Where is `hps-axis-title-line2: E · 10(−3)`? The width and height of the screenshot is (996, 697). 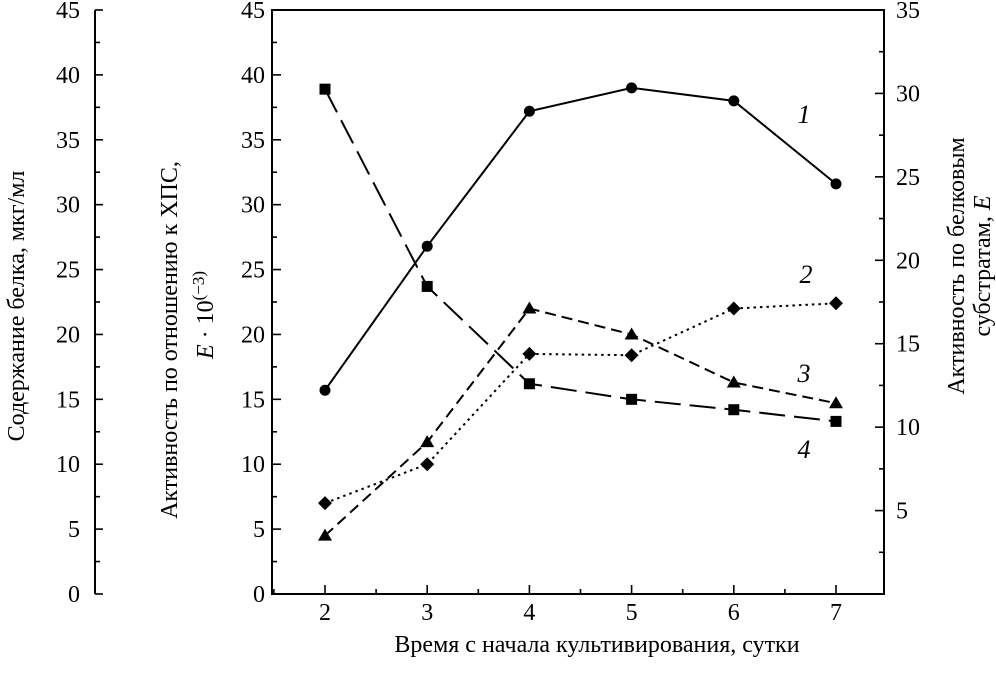
hps-axis-title-line2: E · 10(−3) is located at coordinates (204, 315).